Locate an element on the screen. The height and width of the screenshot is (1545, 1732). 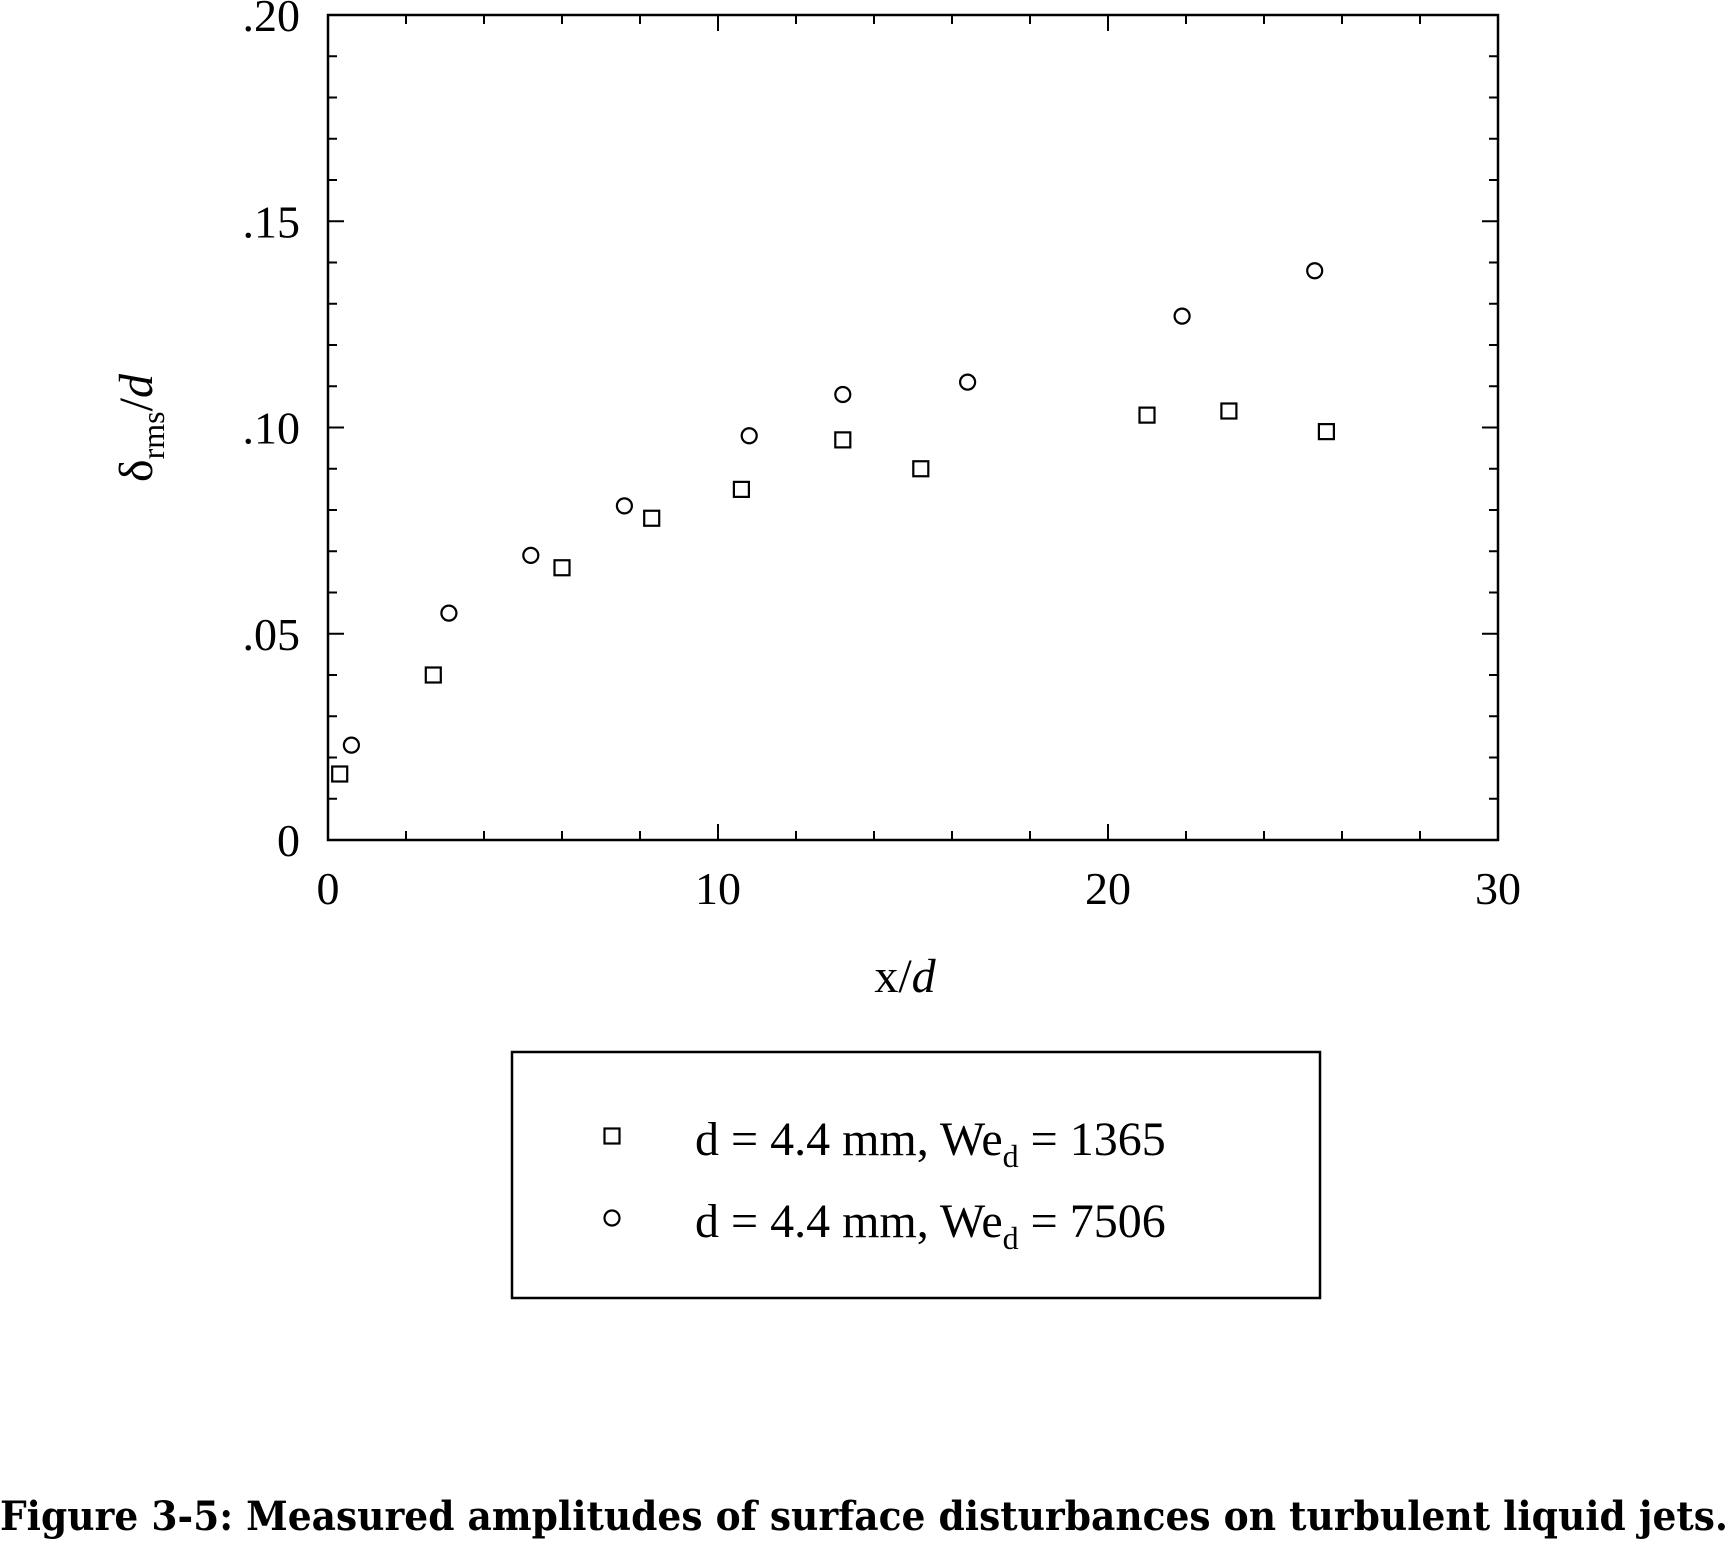
legend-label: d = 4.4 mm, Wed = 1365 is located at coordinates (930, 1143).